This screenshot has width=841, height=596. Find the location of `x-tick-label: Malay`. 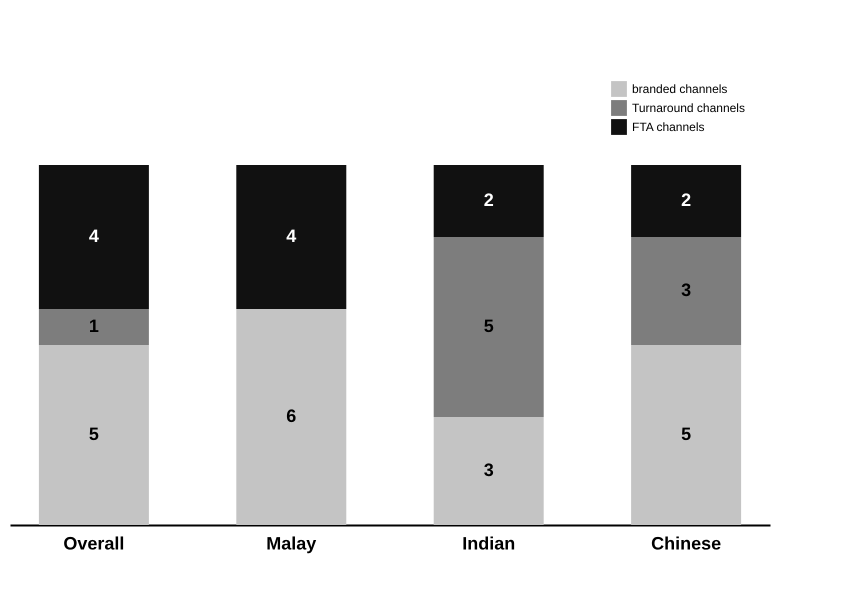

x-tick-label: Malay is located at coordinates (291, 544).